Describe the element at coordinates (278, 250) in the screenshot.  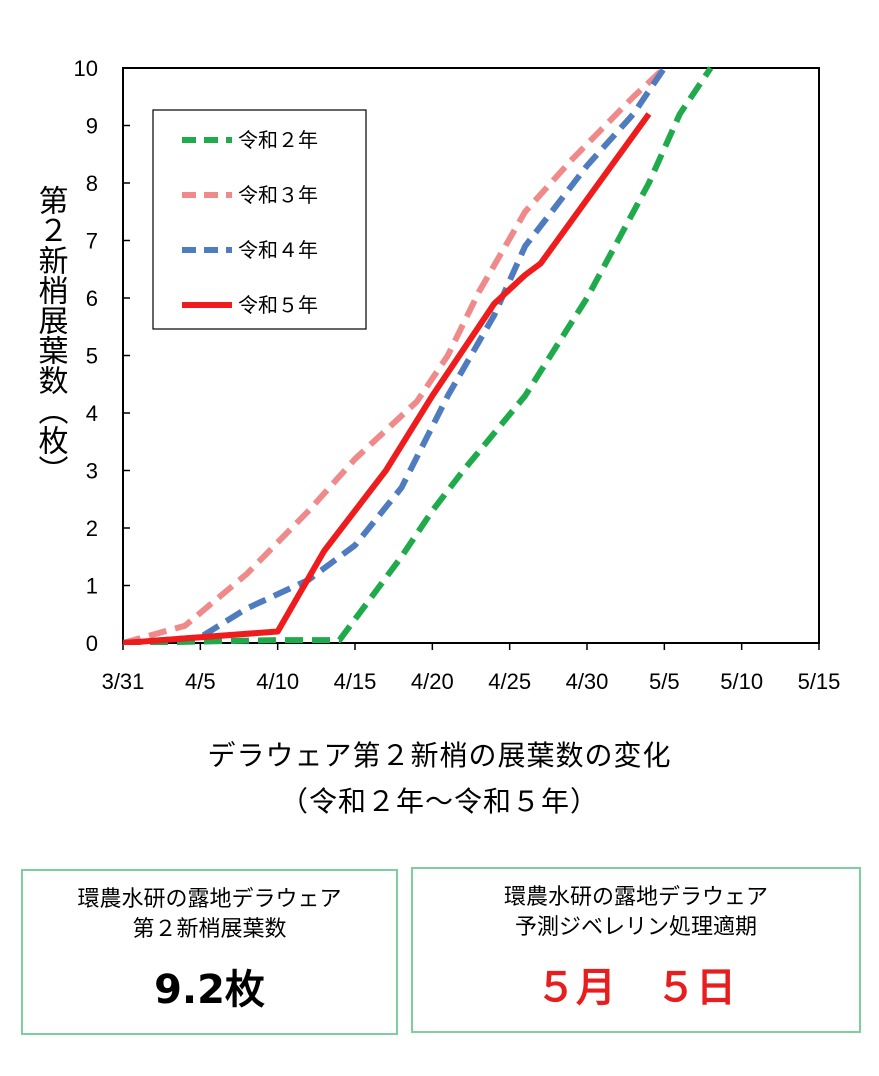
I see `legend-label-3: 令和４年` at that location.